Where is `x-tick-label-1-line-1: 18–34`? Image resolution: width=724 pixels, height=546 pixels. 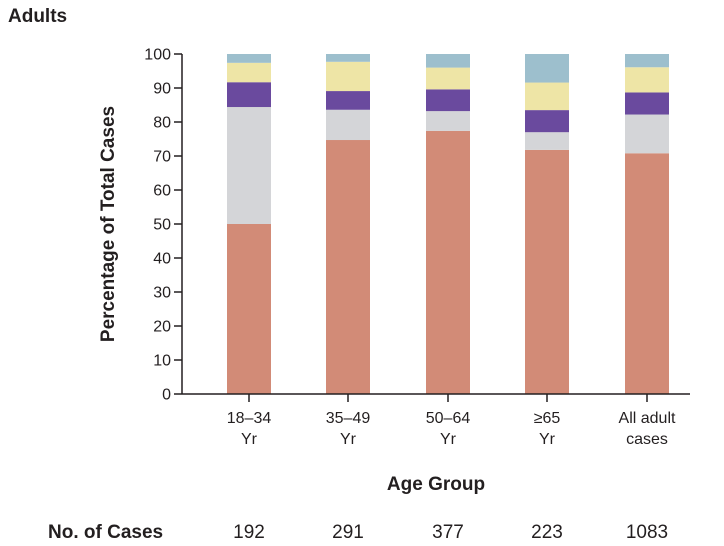 x-tick-label-1-line-1: 18–34 is located at coordinates (249, 418).